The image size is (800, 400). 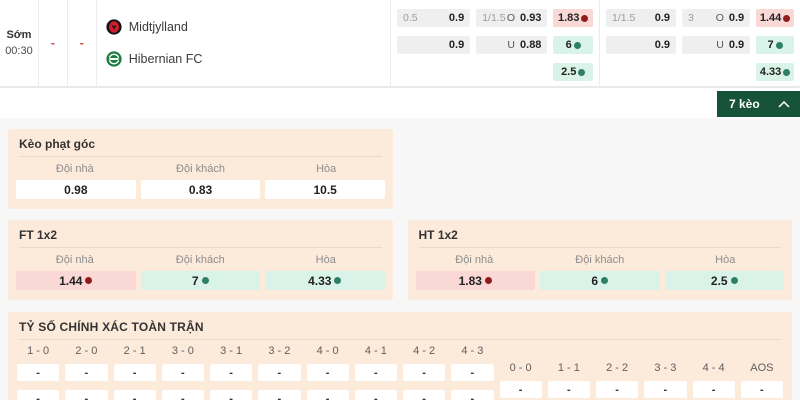 What do you see at coordinates (400, 372) in the screenshot?
I see `score-grid: 1 - 0 - - 2 - 0 - - 2 - 1 - - 3 - 0 -` at bounding box center [400, 372].